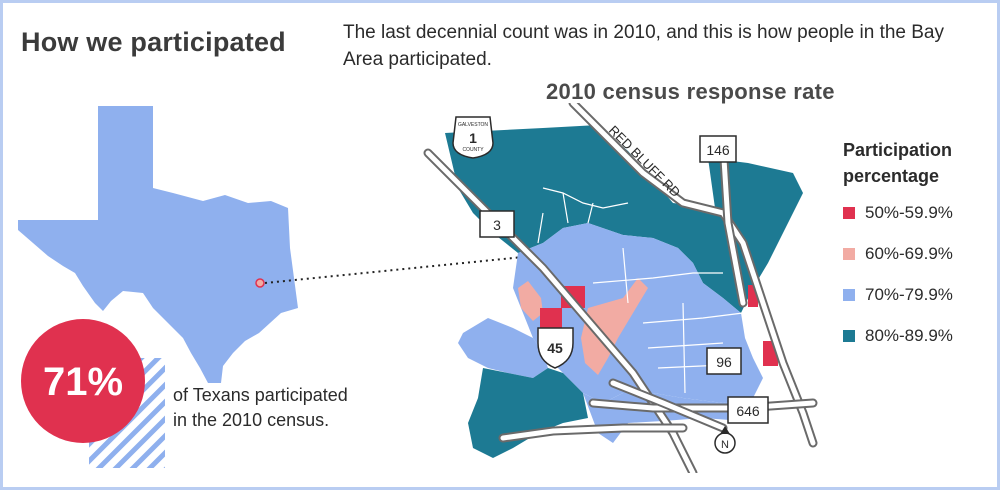 The width and height of the screenshot is (1000, 490). Describe the element at coordinates (624, 219) in the screenshot. I see `tract-region-80-north` at that location.